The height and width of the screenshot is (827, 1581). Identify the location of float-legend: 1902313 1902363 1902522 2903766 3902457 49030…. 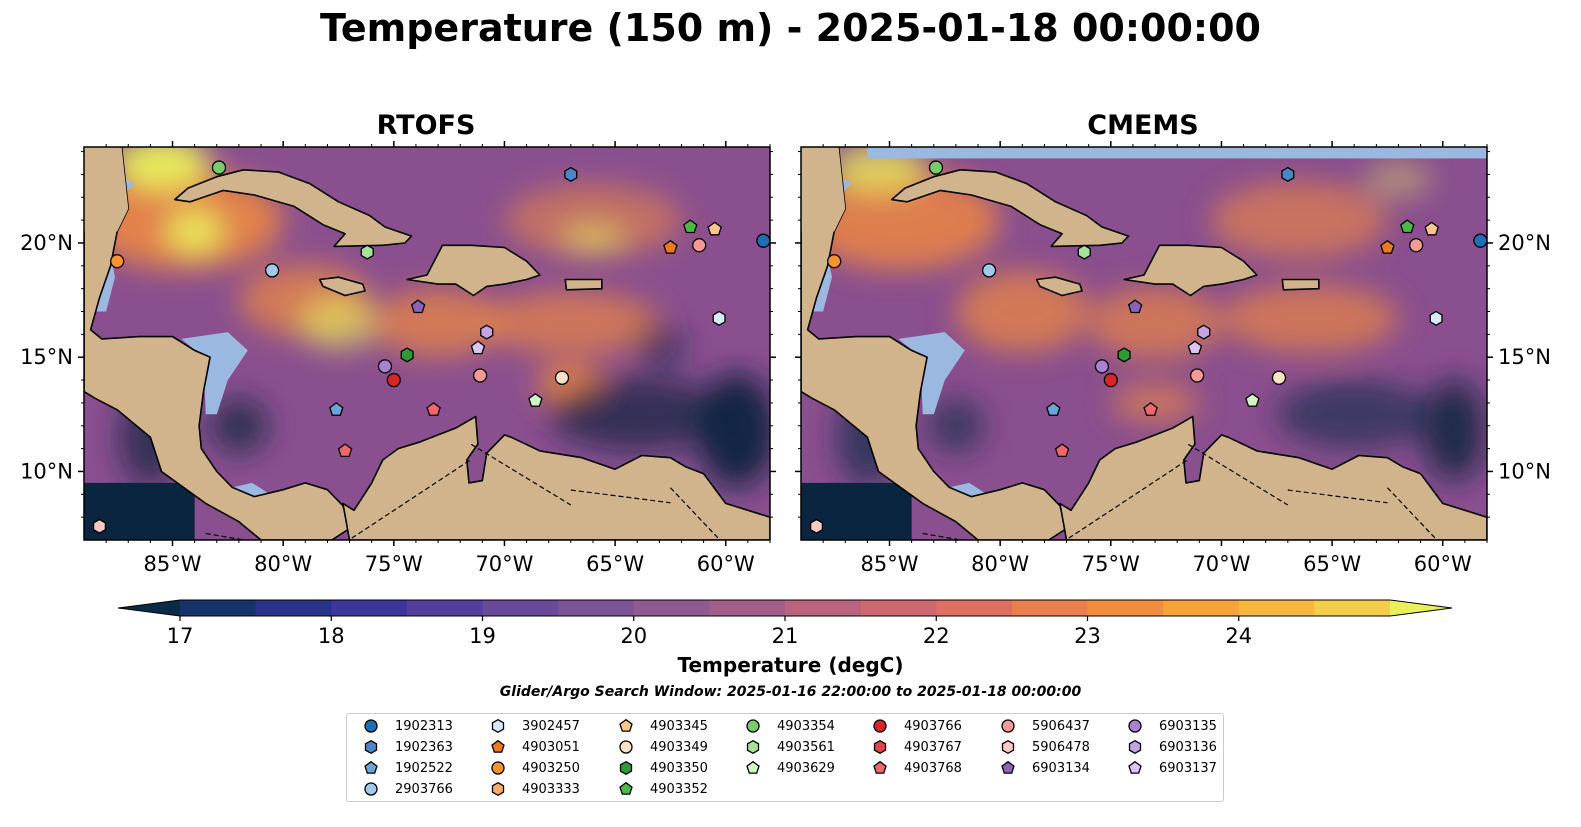
(785, 757).